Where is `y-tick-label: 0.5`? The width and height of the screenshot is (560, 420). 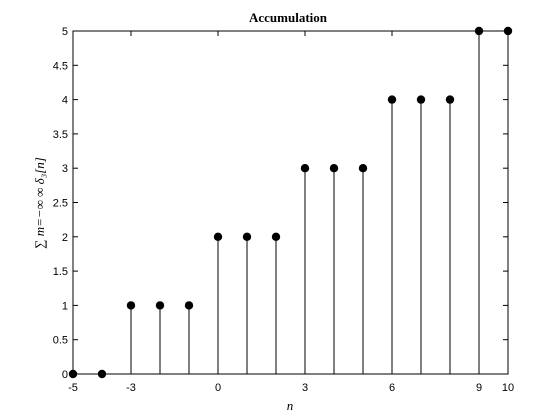
y-tick-label: 0.5 is located at coordinates (60, 341).